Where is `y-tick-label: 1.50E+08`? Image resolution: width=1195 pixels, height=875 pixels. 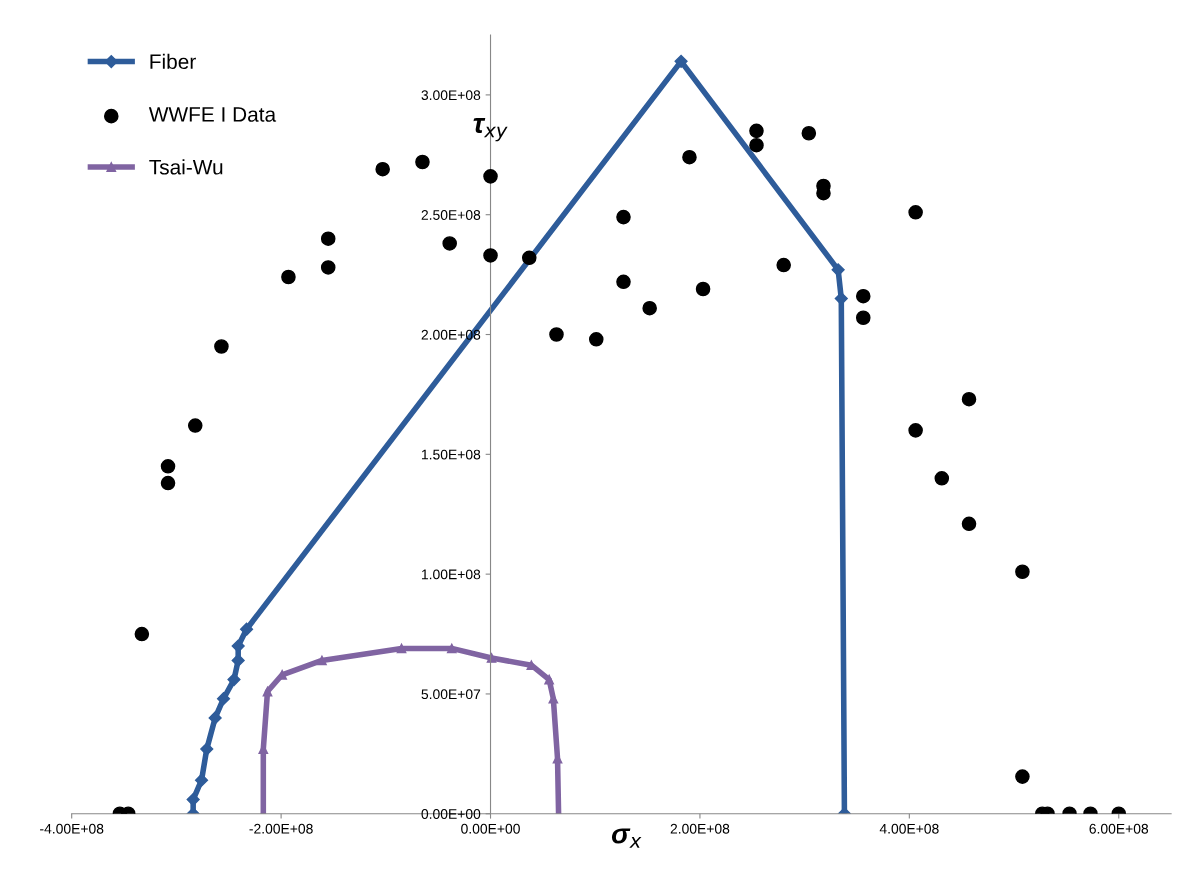
y-tick-label: 1.50E+08 is located at coordinates (451, 454).